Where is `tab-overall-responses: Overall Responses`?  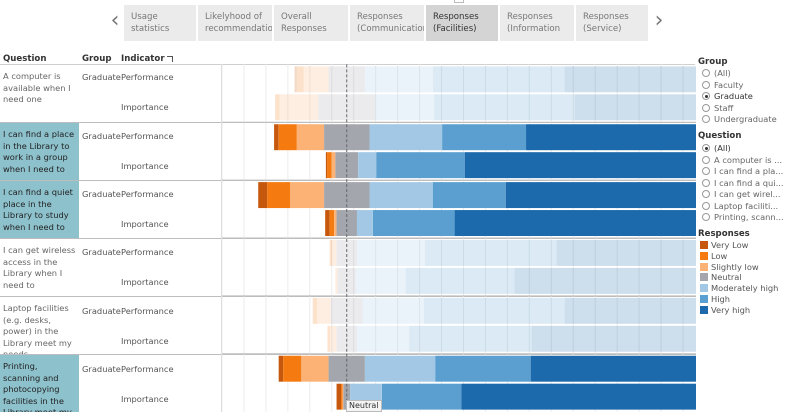 tab-overall-responses: Overall Responses is located at coordinates (311, 23).